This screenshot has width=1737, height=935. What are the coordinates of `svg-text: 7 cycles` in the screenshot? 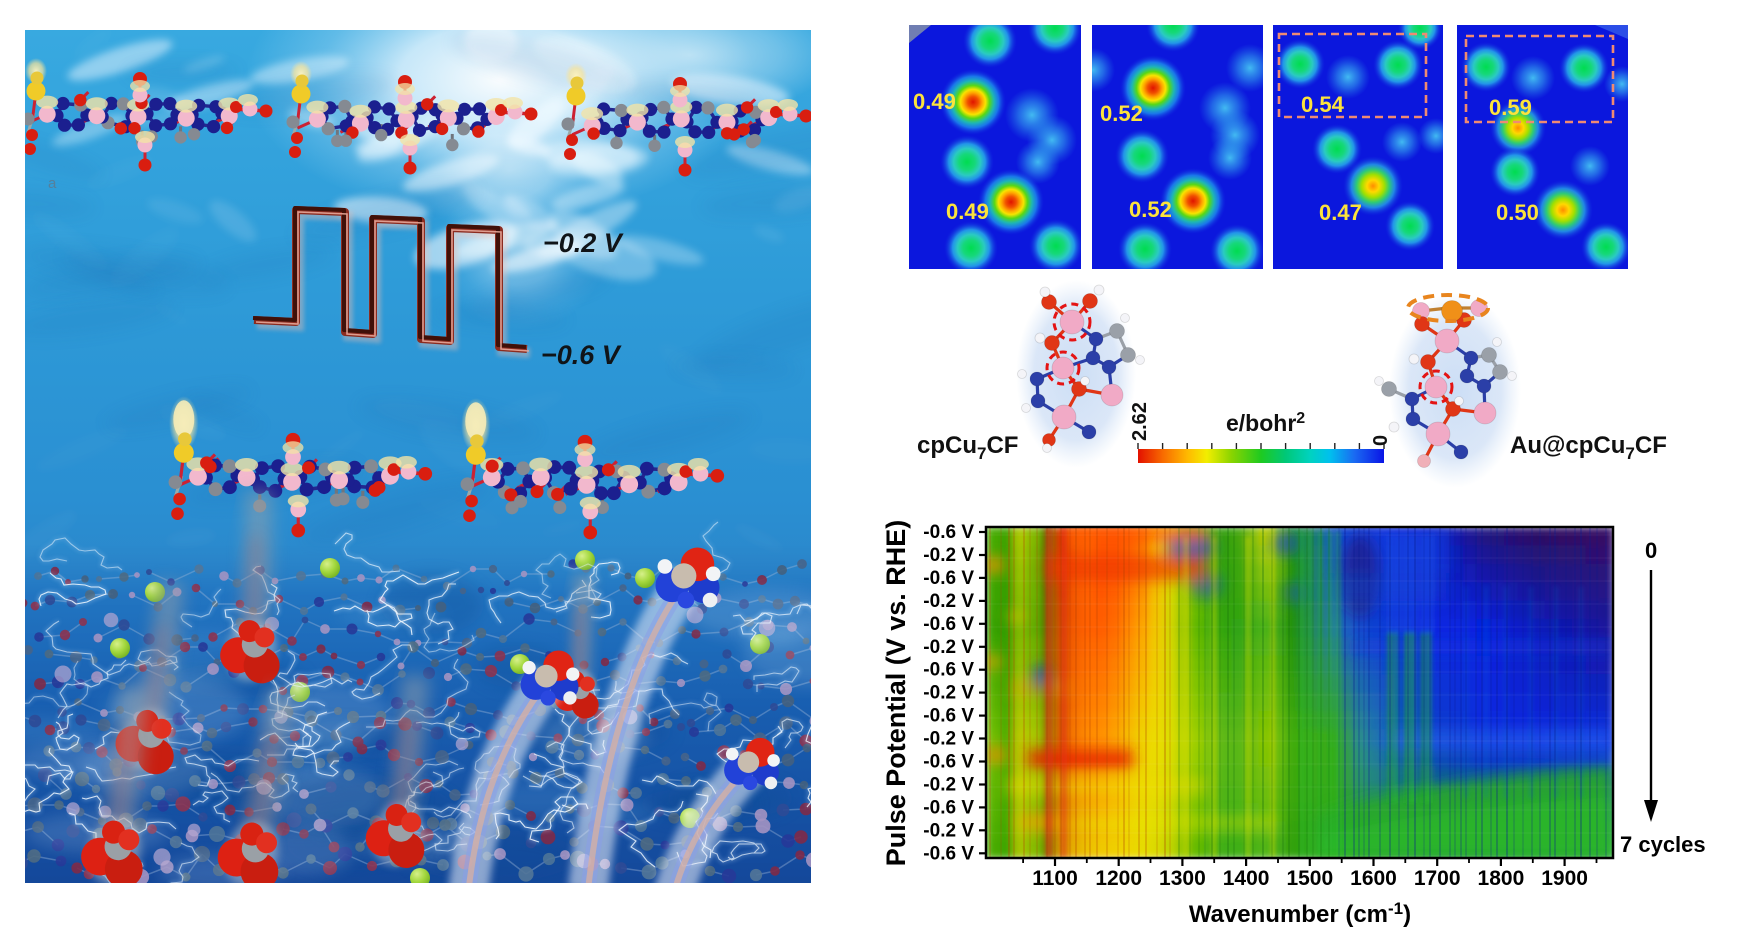 It's located at (1663, 844).